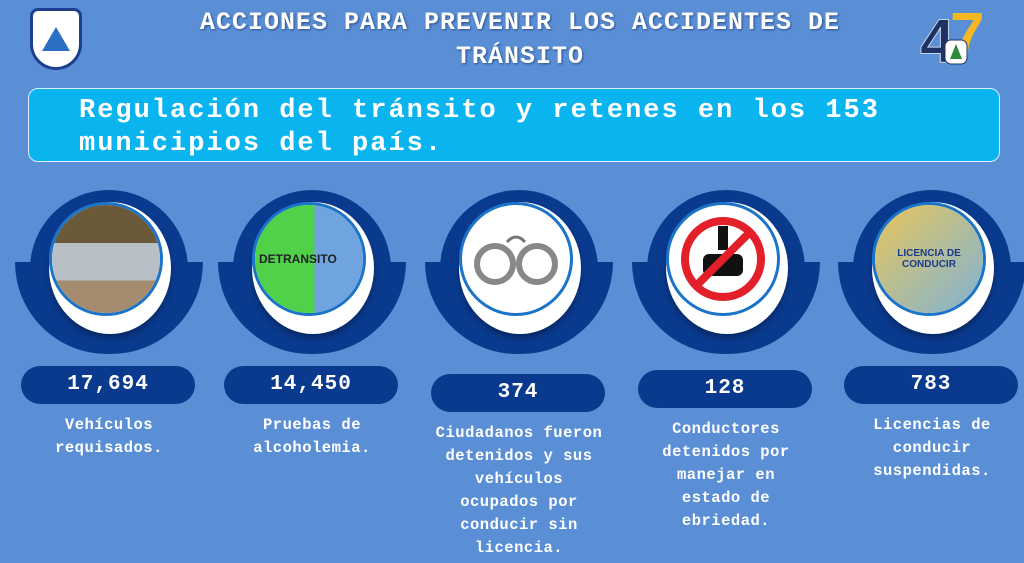  What do you see at coordinates (932, 448) in the screenshot?
I see `description-line: conducir` at bounding box center [932, 448].